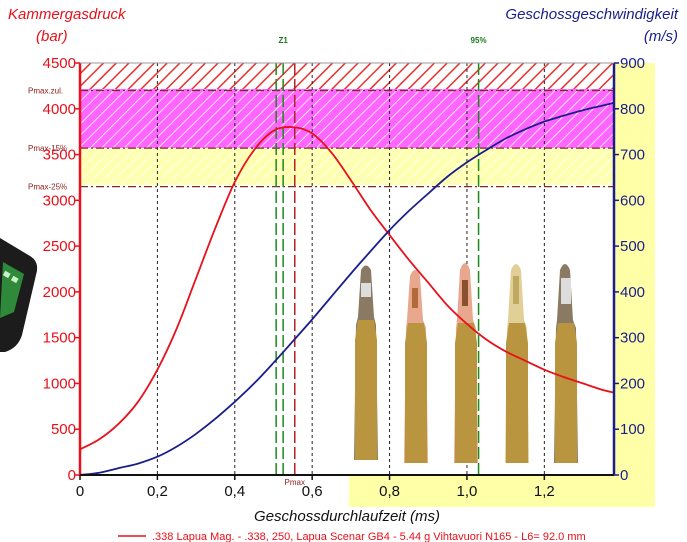  I want to click on y-left-tick-label: 3500, so click(59, 155).